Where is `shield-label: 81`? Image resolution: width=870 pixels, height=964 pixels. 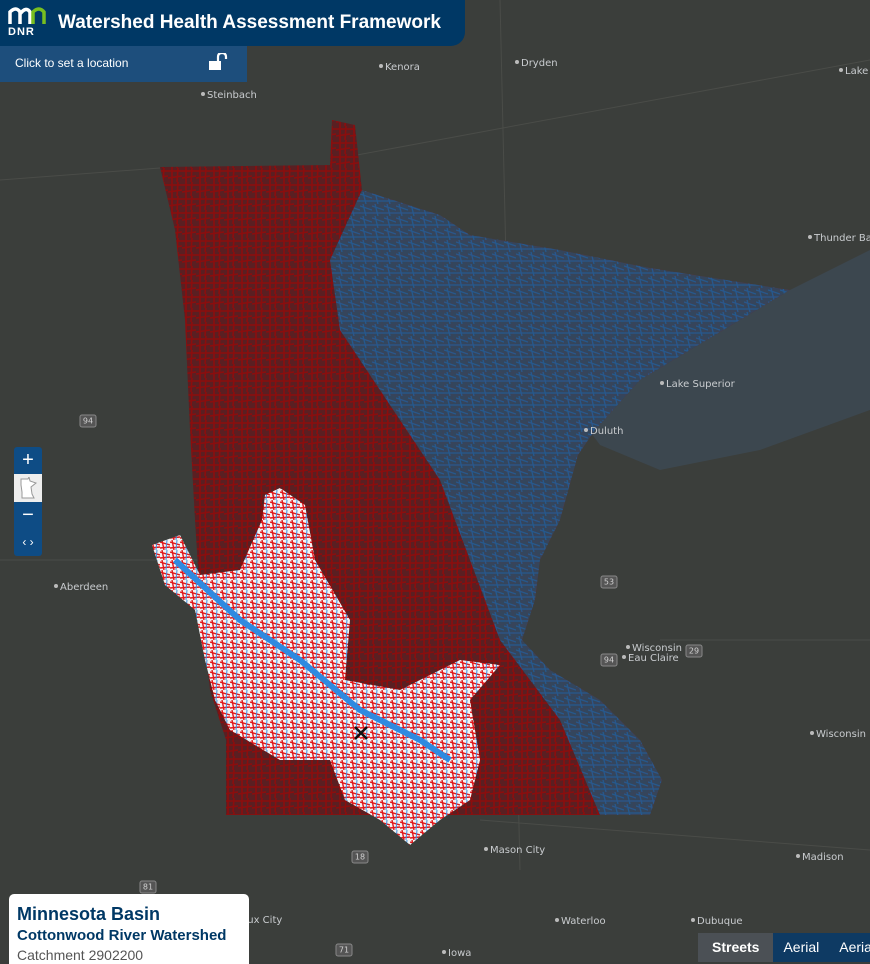 shield-label: 81 is located at coordinates (148, 887).